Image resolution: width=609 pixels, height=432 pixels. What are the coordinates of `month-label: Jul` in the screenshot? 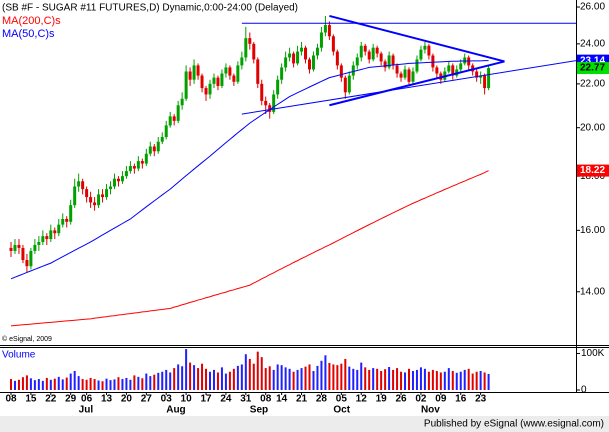 It's located at (86, 410).